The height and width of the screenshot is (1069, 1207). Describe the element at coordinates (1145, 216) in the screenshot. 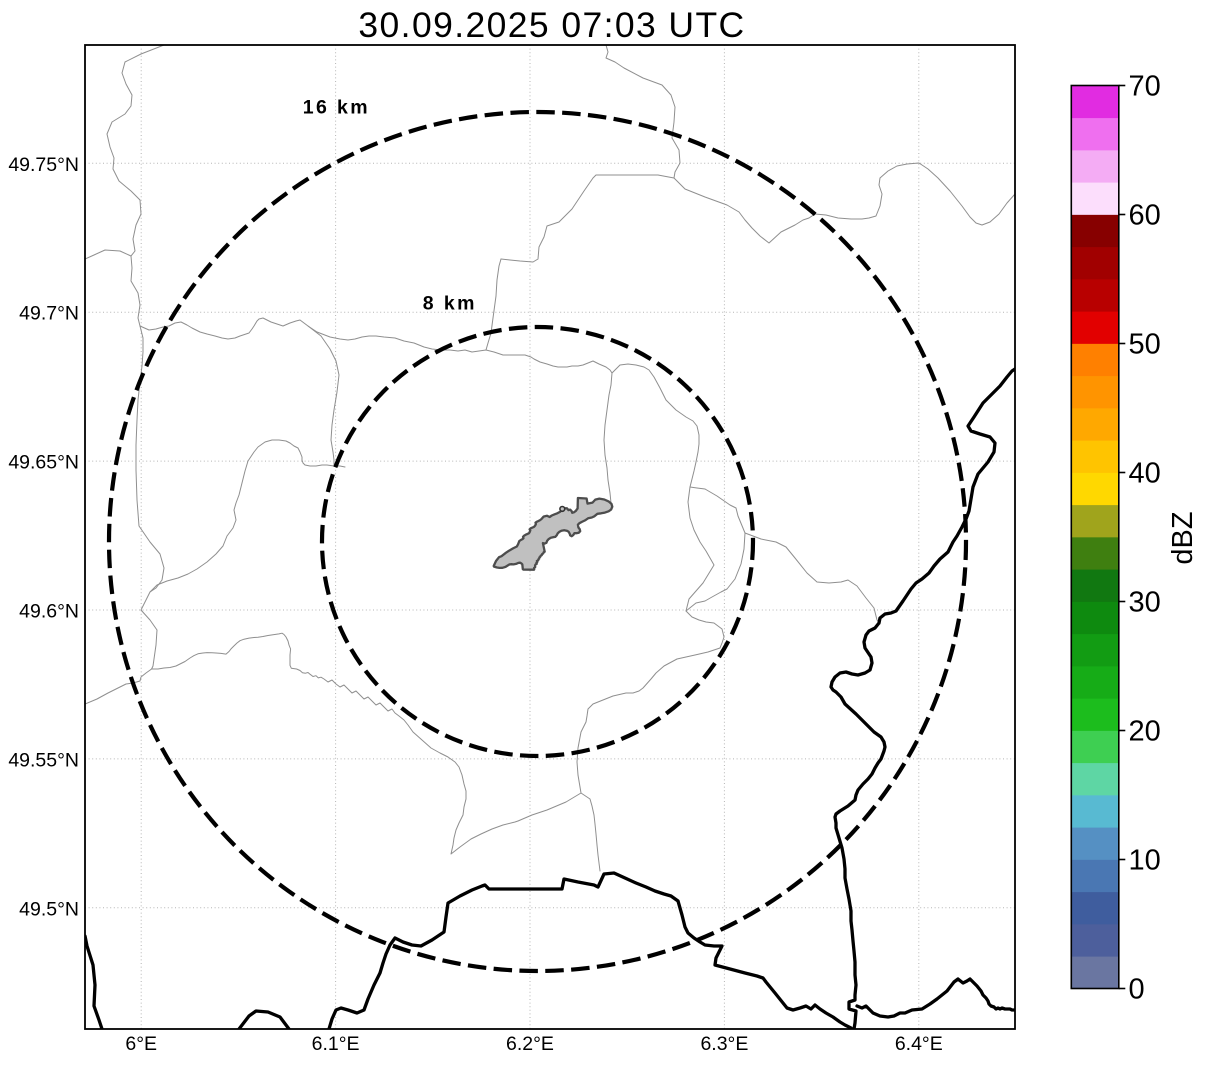

I see `svg-text: 60` at that location.